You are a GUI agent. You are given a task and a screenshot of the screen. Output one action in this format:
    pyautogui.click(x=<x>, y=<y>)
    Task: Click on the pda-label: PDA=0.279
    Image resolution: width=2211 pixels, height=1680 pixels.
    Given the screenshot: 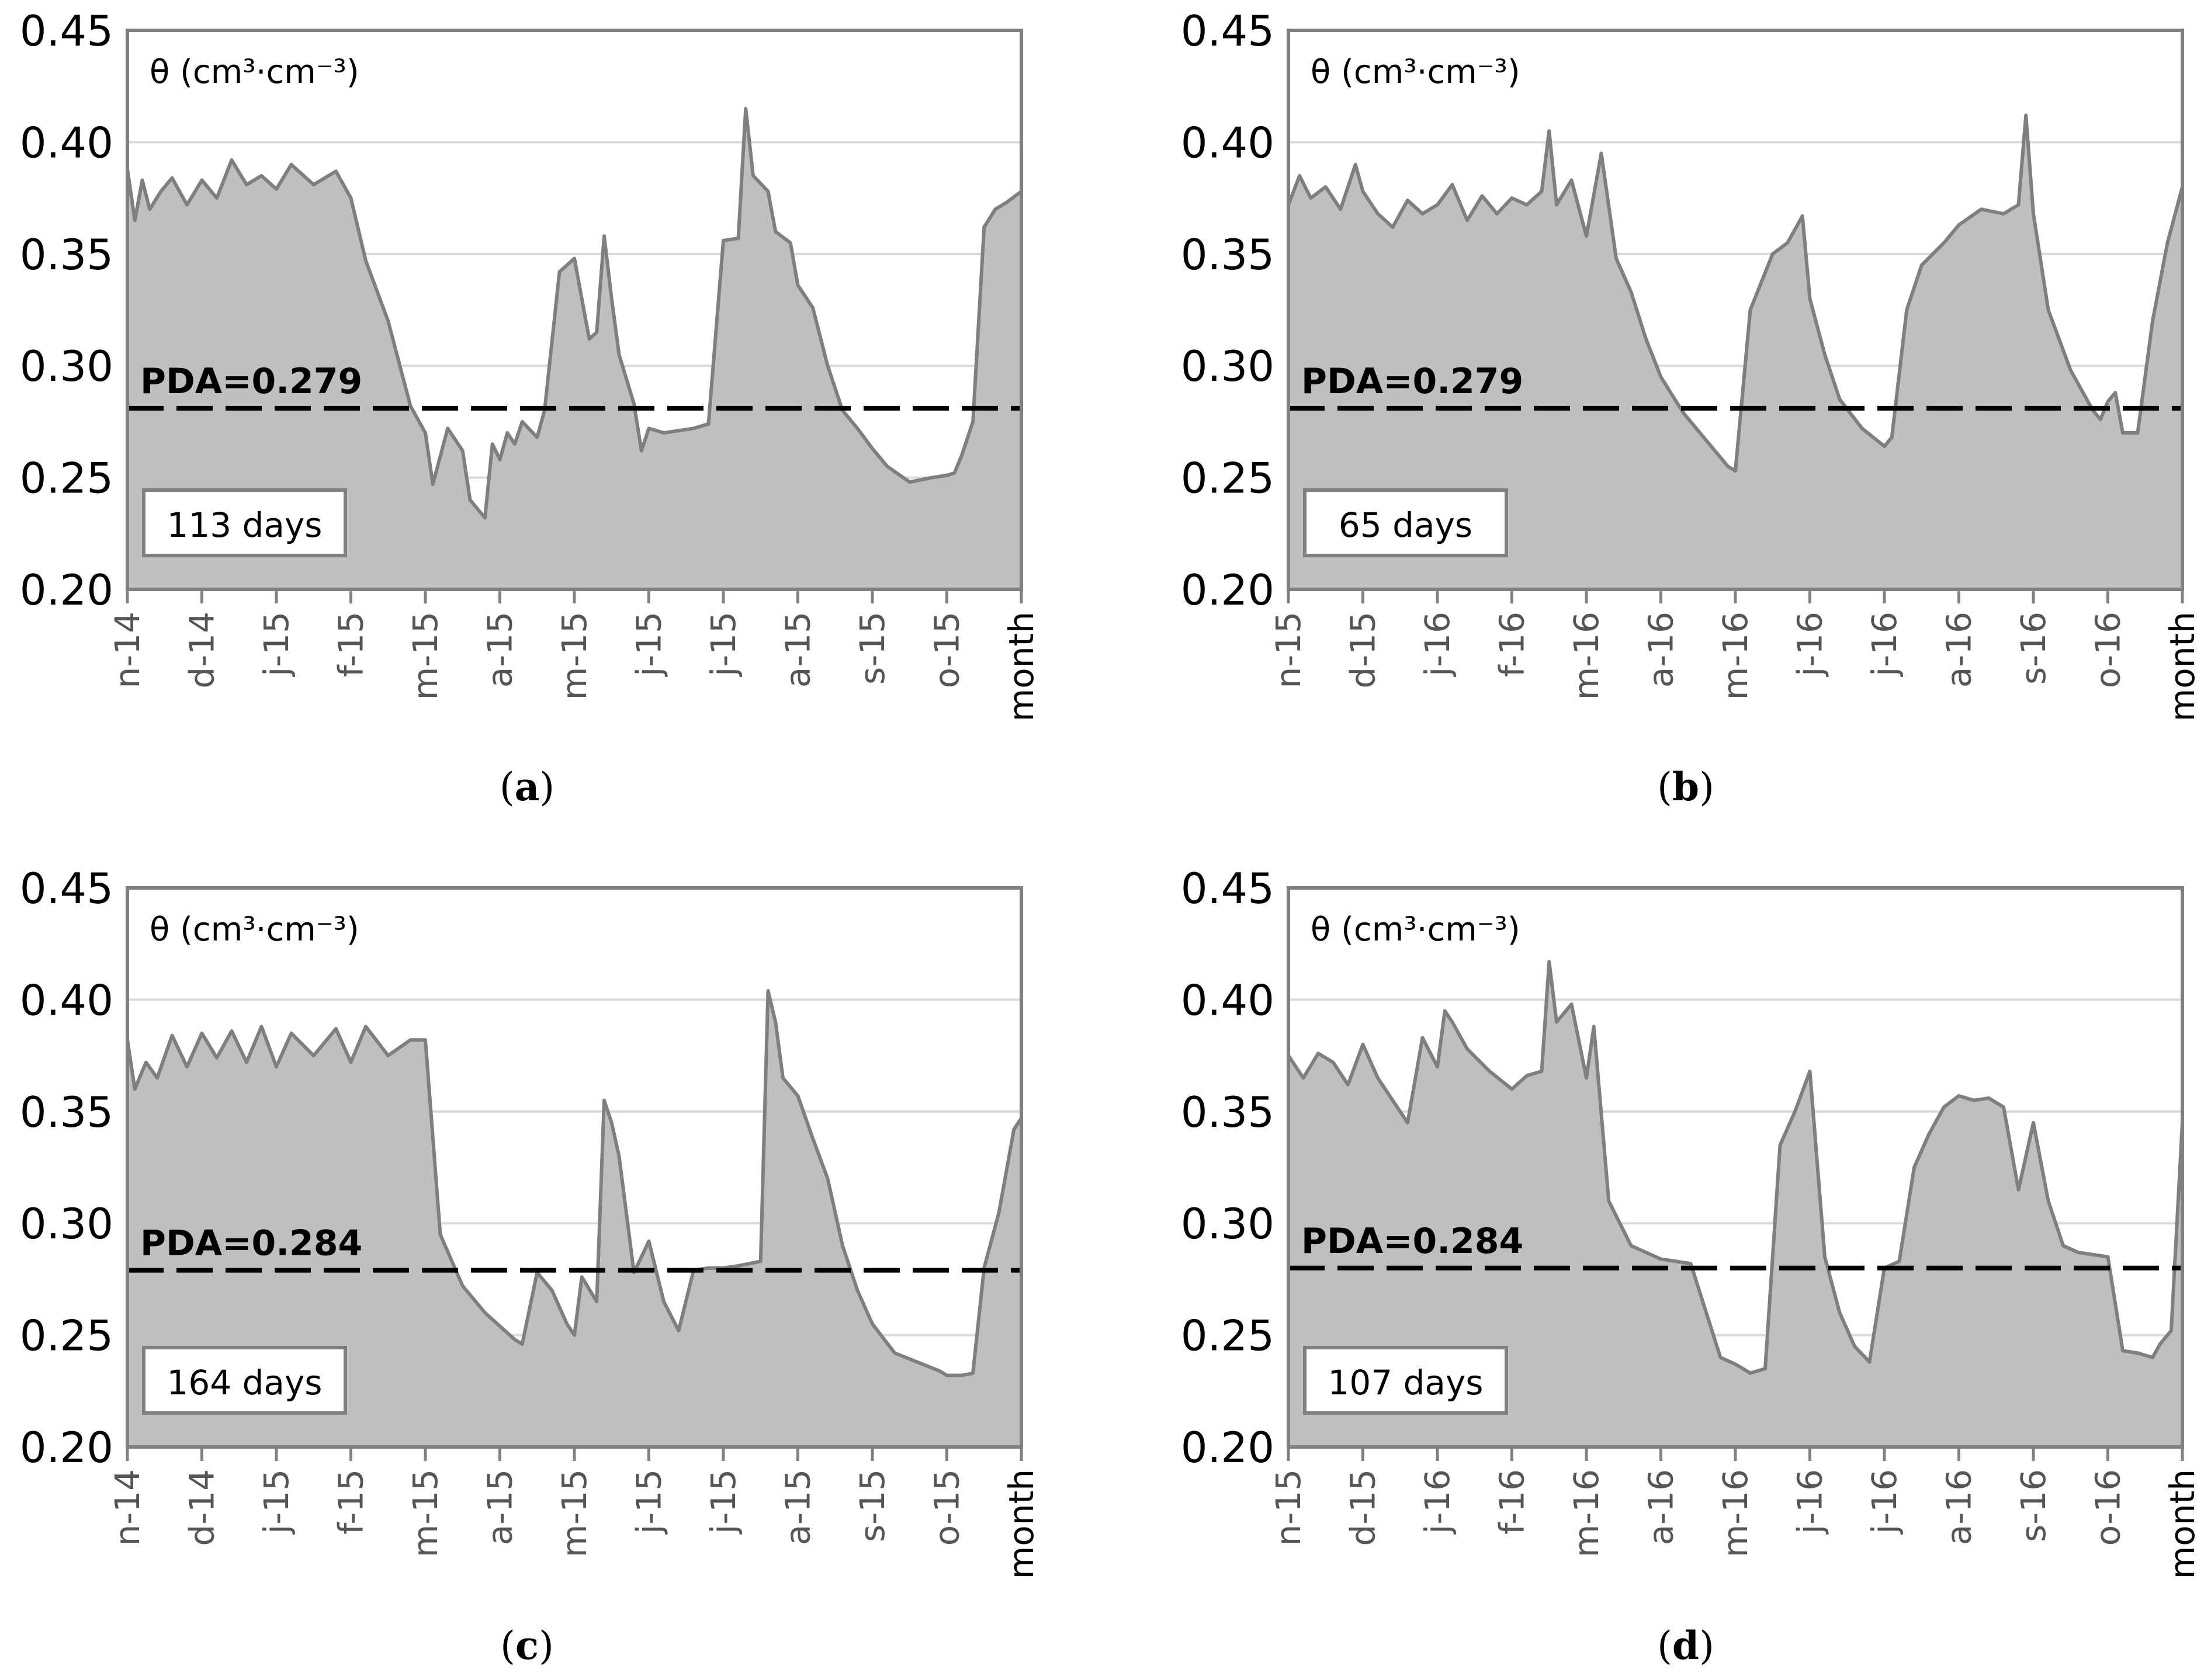 What is the action you would take?
    pyautogui.click(x=1412, y=381)
    